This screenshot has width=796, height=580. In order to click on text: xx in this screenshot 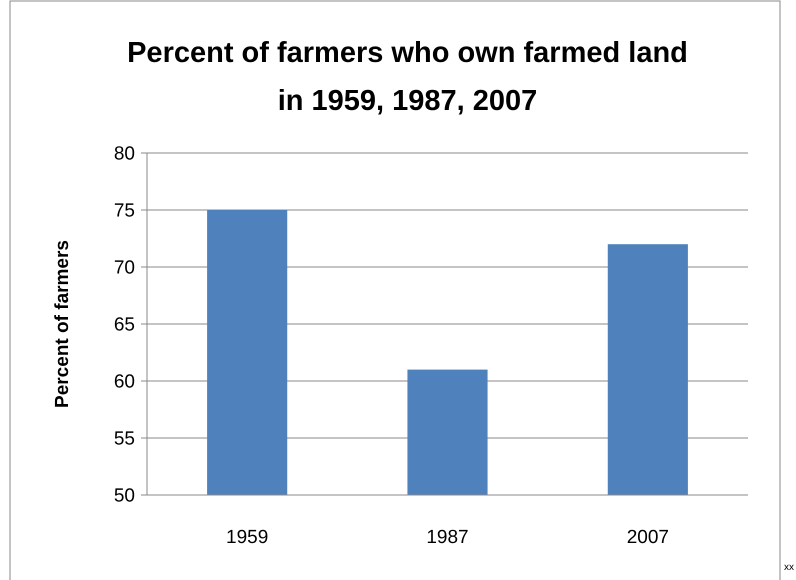, I will do `click(789, 567)`.